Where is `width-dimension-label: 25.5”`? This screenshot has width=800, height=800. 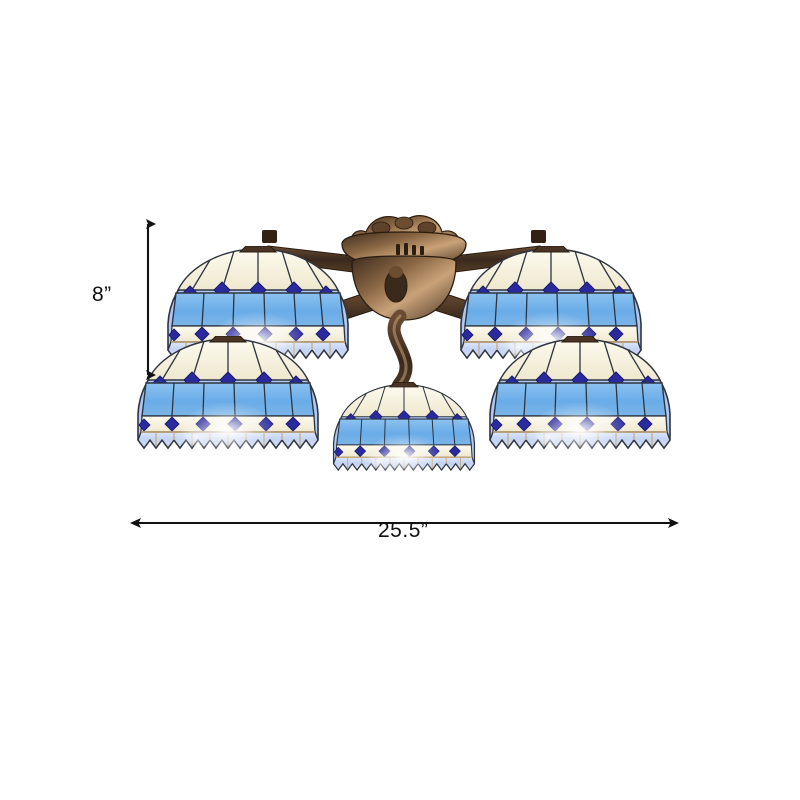 width-dimension-label: 25.5” is located at coordinates (403, 530).